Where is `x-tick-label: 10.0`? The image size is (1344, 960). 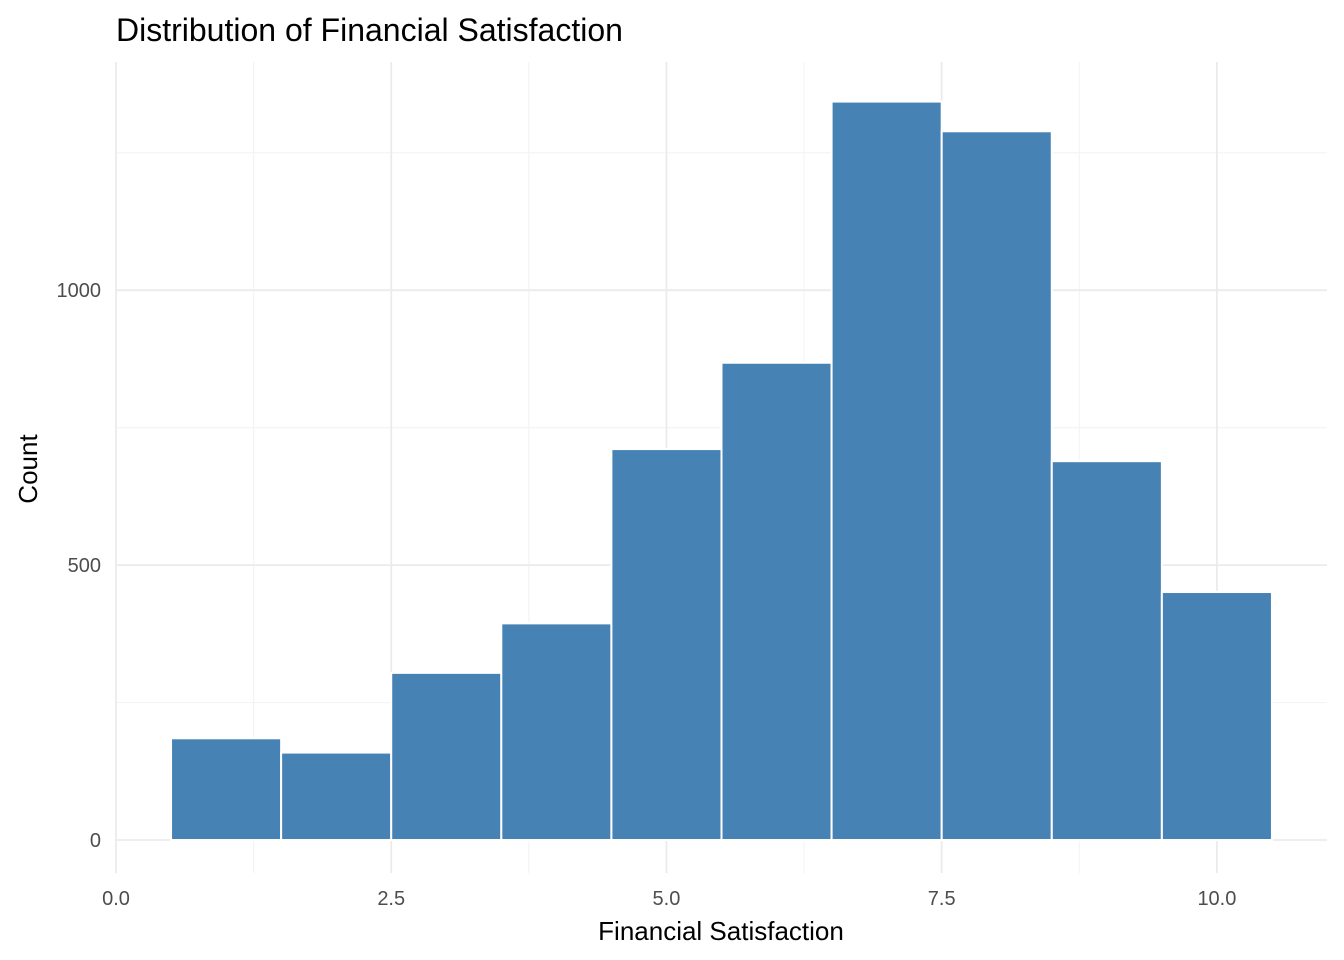 x-tick-label: 10.0 is located at coordinates (1216, 899).